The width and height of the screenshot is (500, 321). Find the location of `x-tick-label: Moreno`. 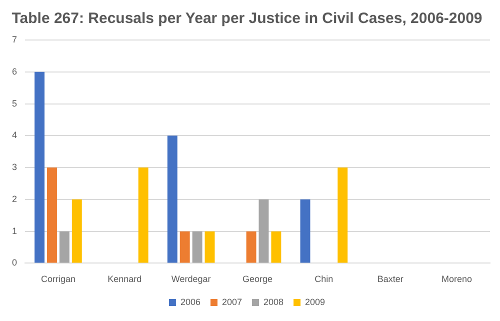

x-tick-label: Moreno is located at coordinates (457, 279).